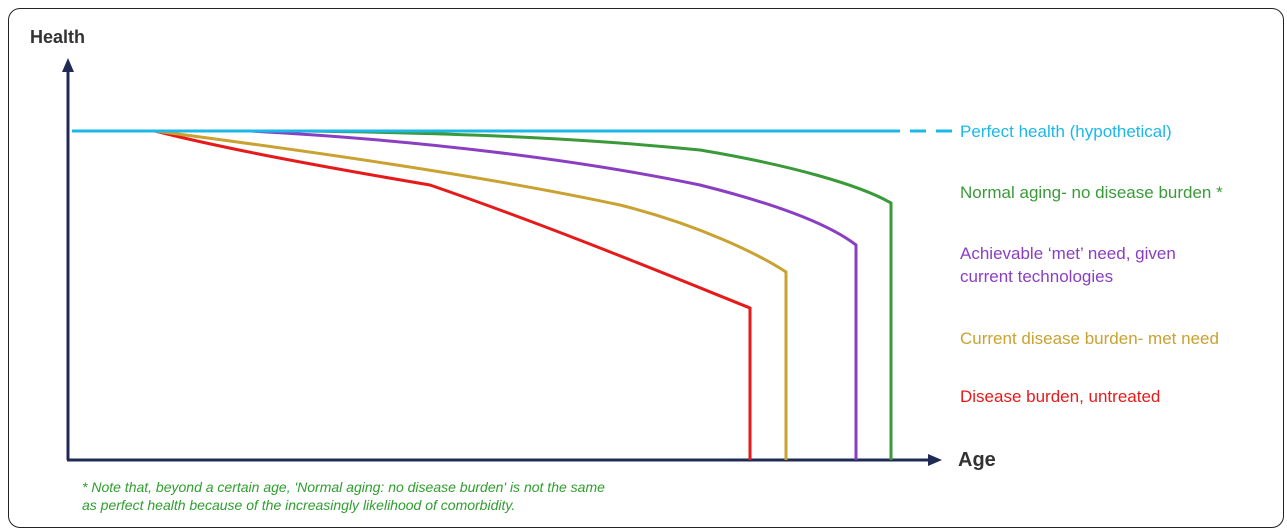 This screenshot has height=528, width=1287. I want to click on x-axis-title: Age, so click(977, 460).